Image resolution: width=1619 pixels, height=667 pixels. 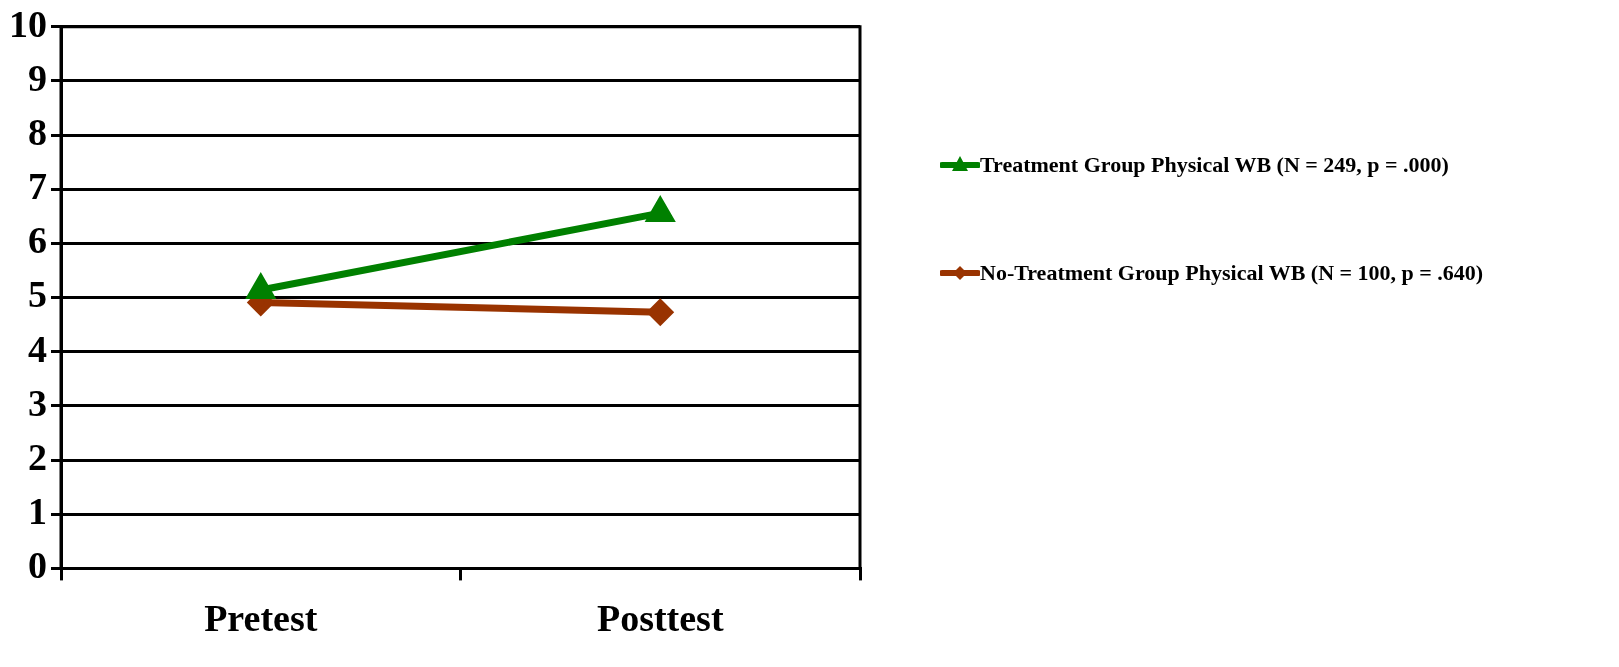 I want to click on y-tick-label: 5, so click(x=37, y=294).